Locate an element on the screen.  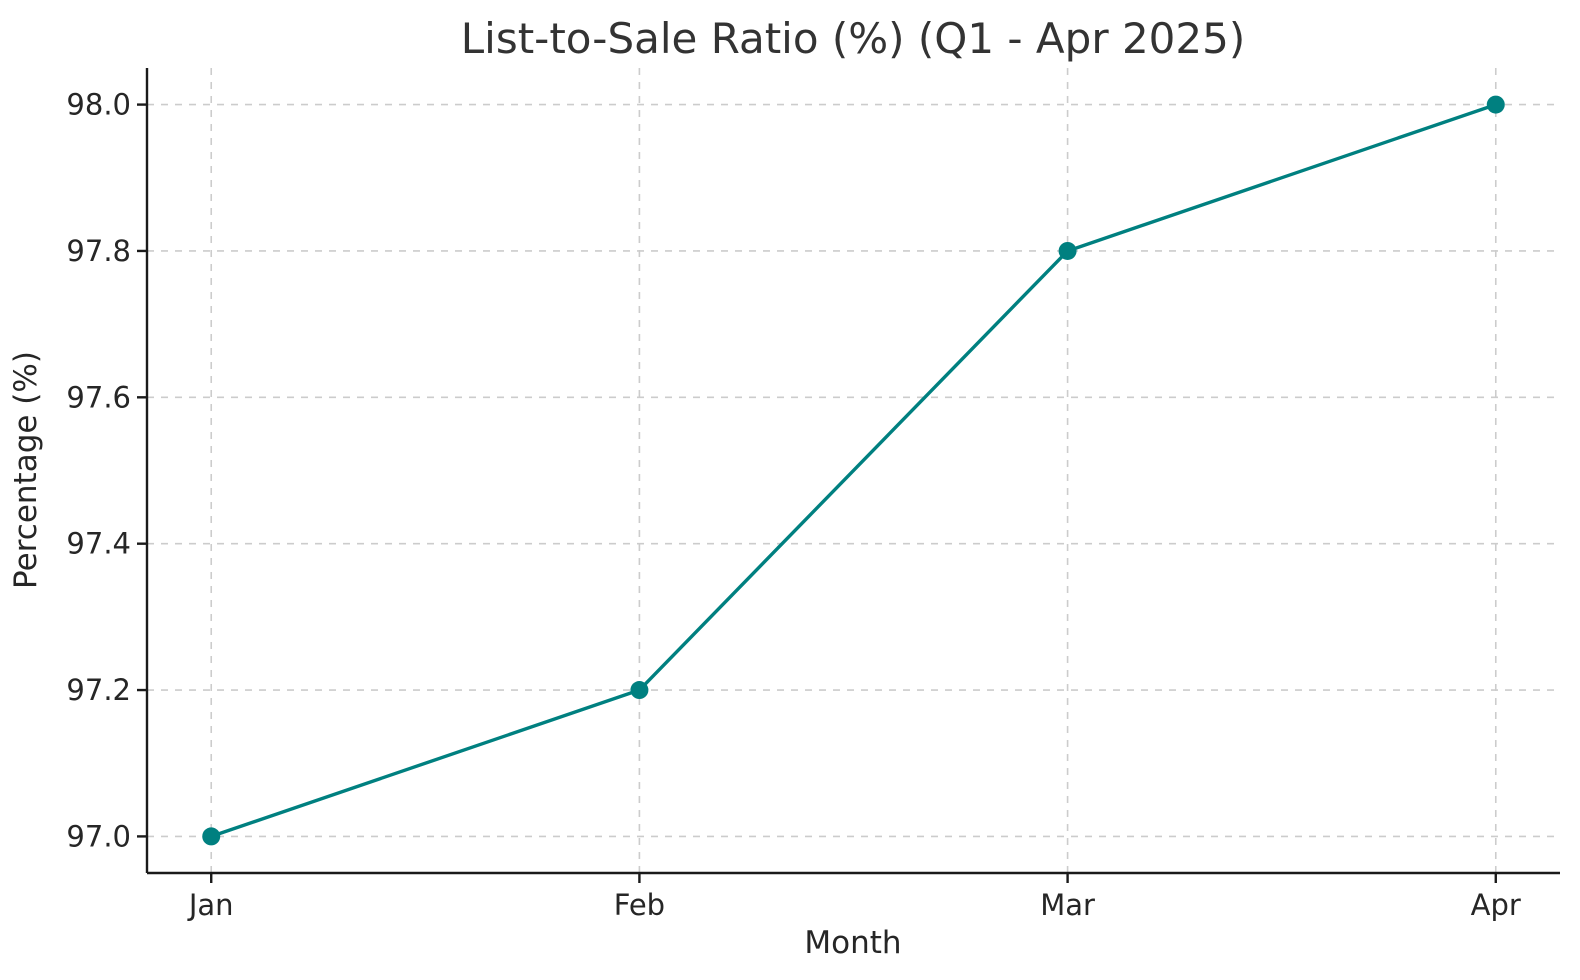
y-tick-label: 97.2 is located at coordinates (98, 690).